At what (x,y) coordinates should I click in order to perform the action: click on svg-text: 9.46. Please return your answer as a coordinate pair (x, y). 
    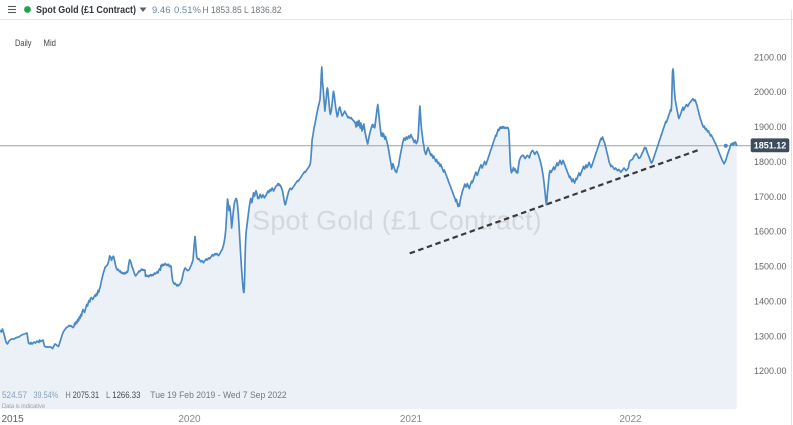
    Looking at the image, I should click on (161, 10).